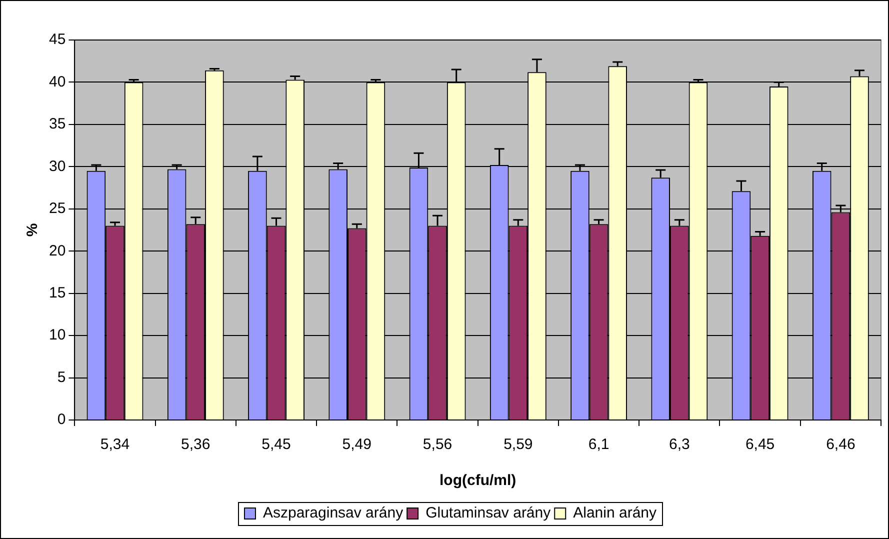  What do you see at coordinates (57, 335) in the screenshot?
I see `y-tick-label: 10` at bounding box center [57, 335].